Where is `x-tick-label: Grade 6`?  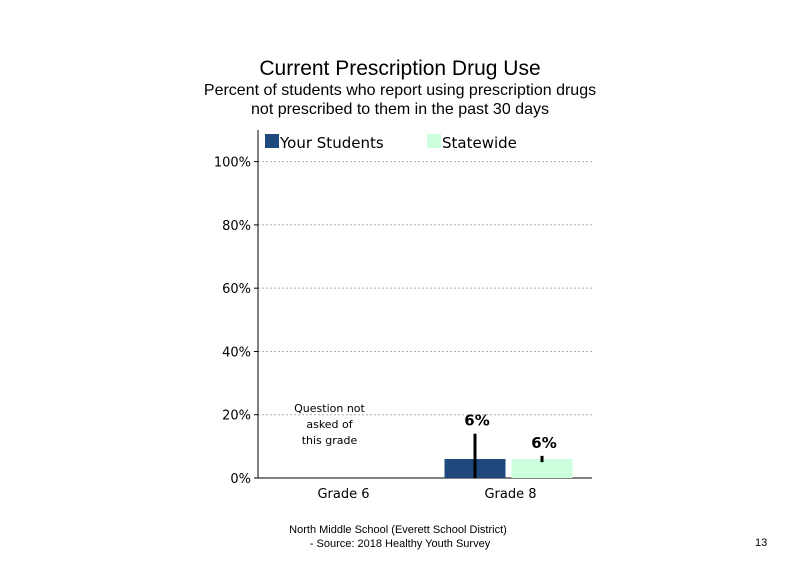 x-tick-label: Grade 6 is located at coordinates (343, 494).